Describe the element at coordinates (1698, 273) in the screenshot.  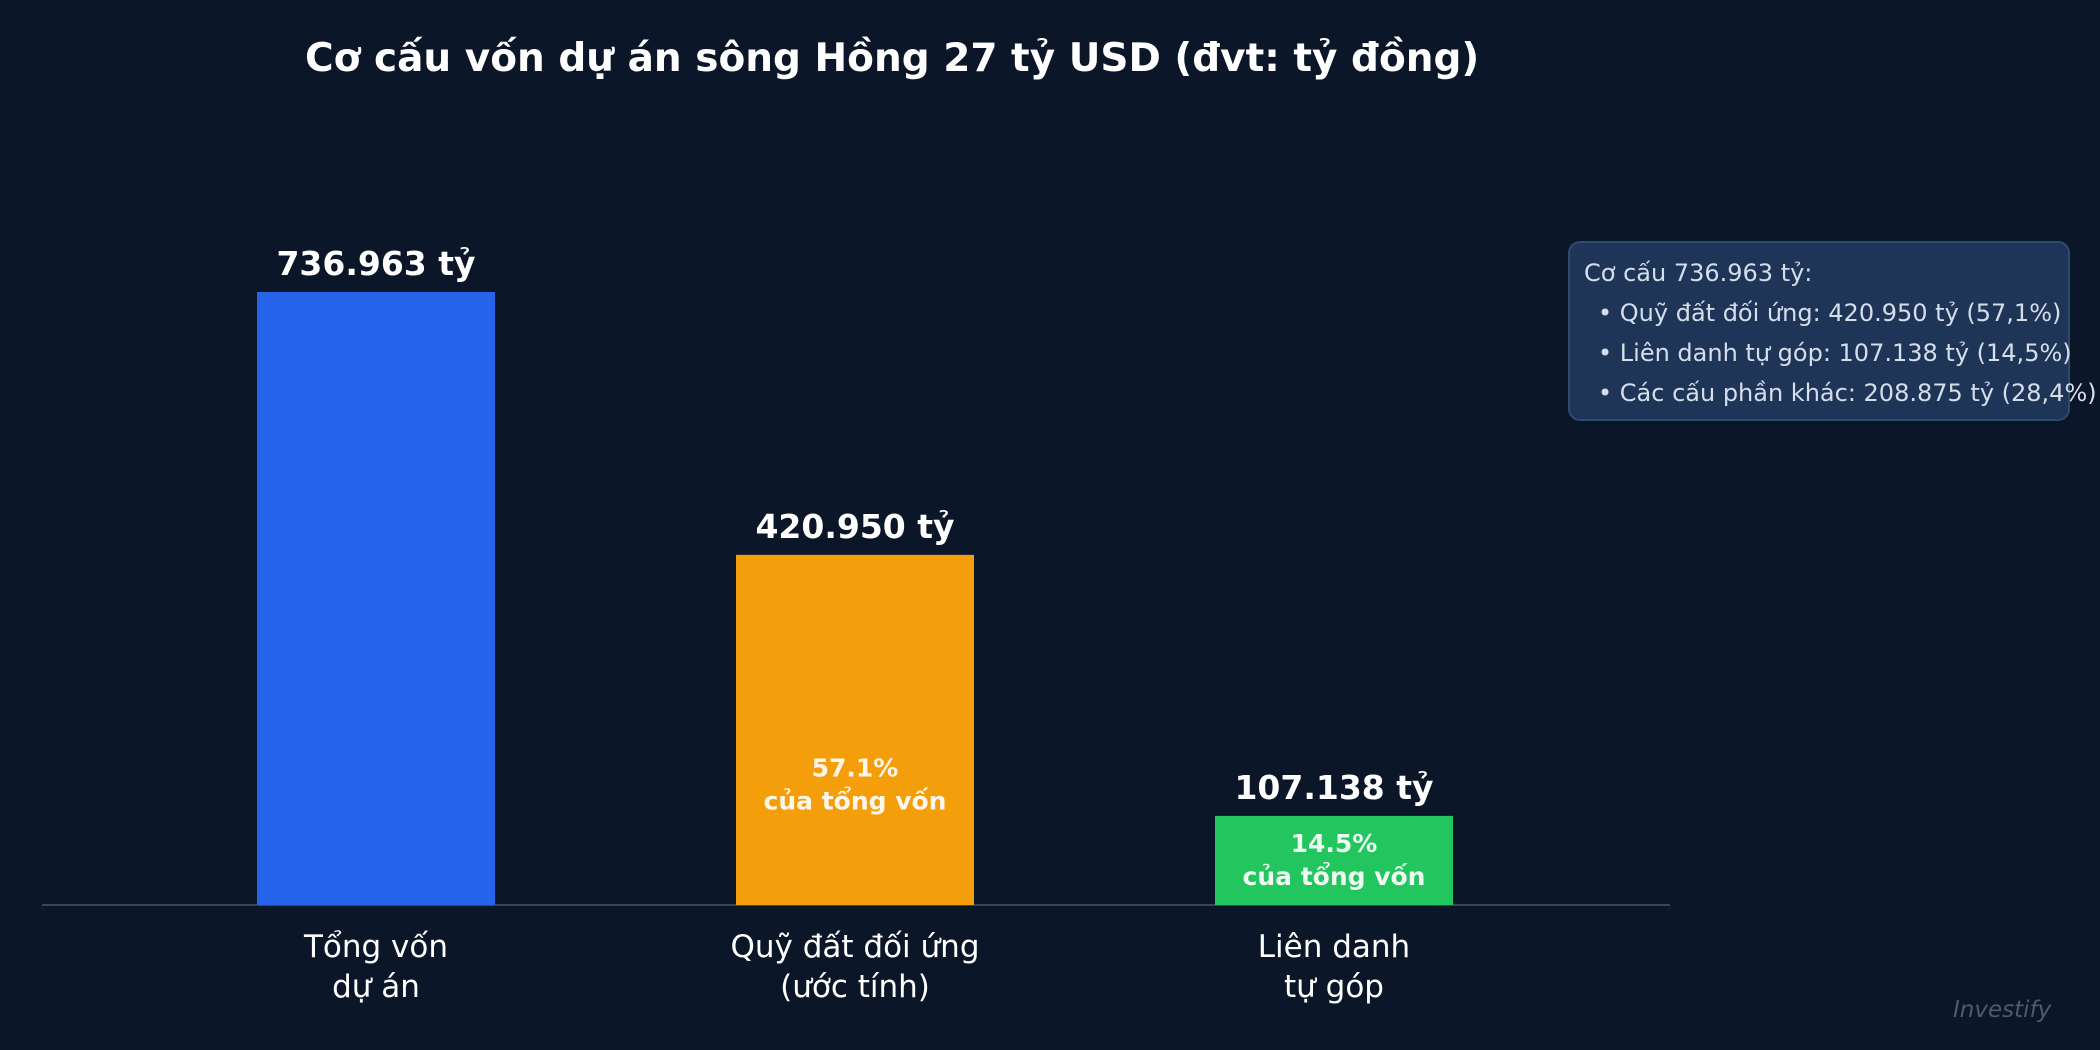
I see `note-heading: Cơ cấu 736.963 tỷ:` at that location.